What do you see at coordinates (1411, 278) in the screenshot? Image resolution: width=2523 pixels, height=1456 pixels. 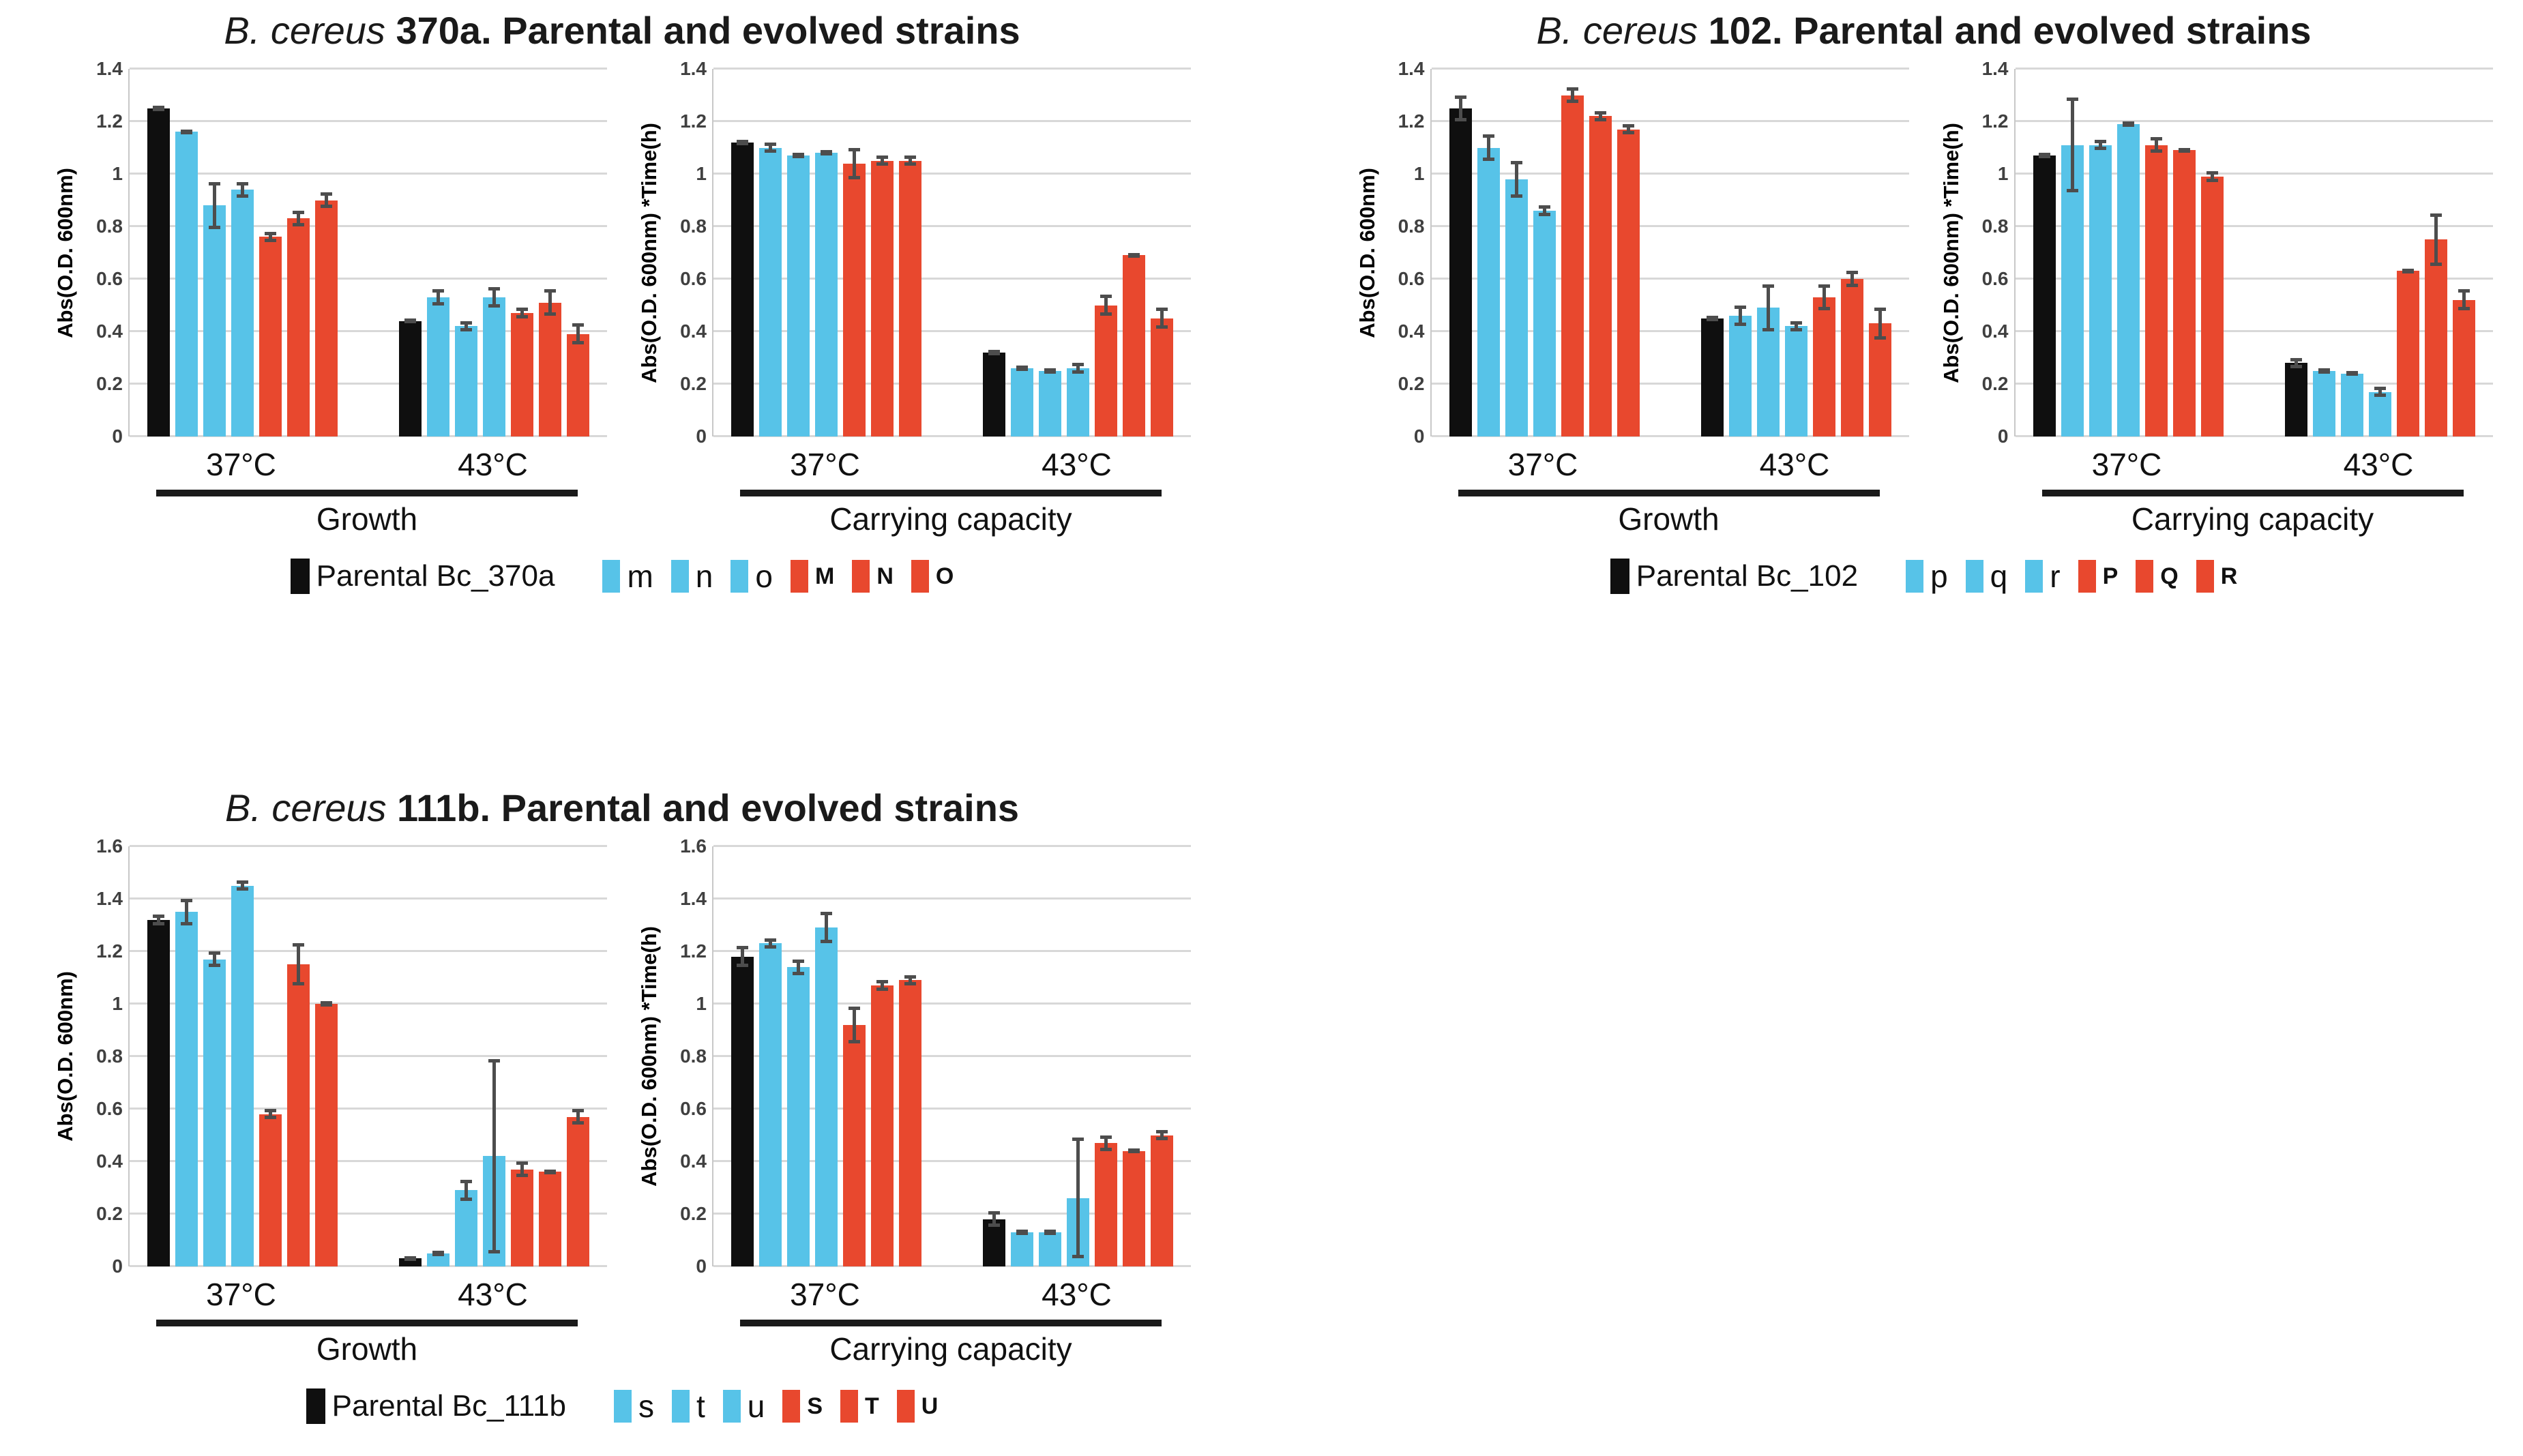 I see `y-tick-label: 0.6` at bounding box center [1411, 278].